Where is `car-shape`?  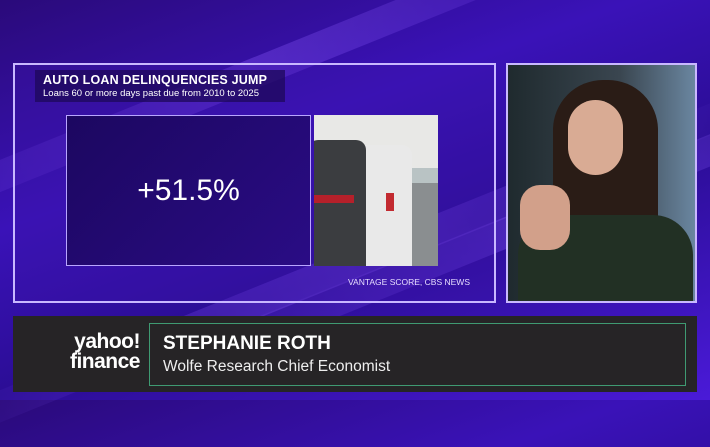 car-shape is located at coordinates (340, 203).